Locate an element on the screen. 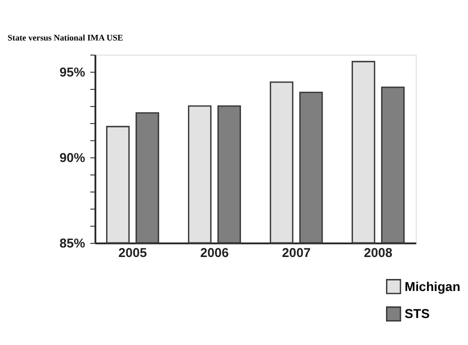 The width and height of the screenshot is (468, 345). legend-label: Michigan is located at coordinates (432, 286).